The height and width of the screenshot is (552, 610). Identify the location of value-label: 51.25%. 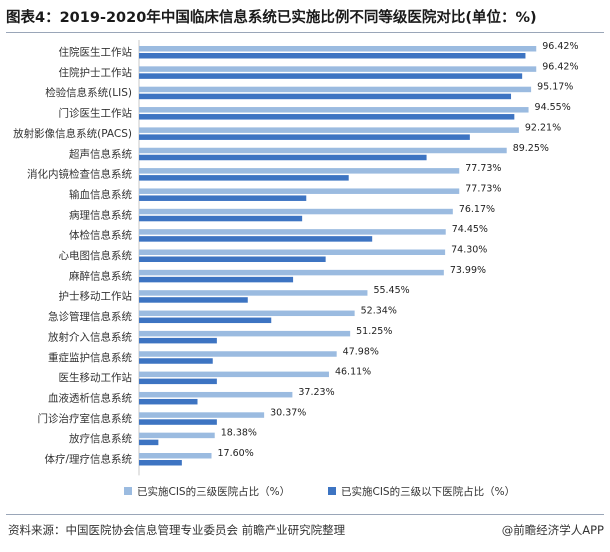
(374, 331).